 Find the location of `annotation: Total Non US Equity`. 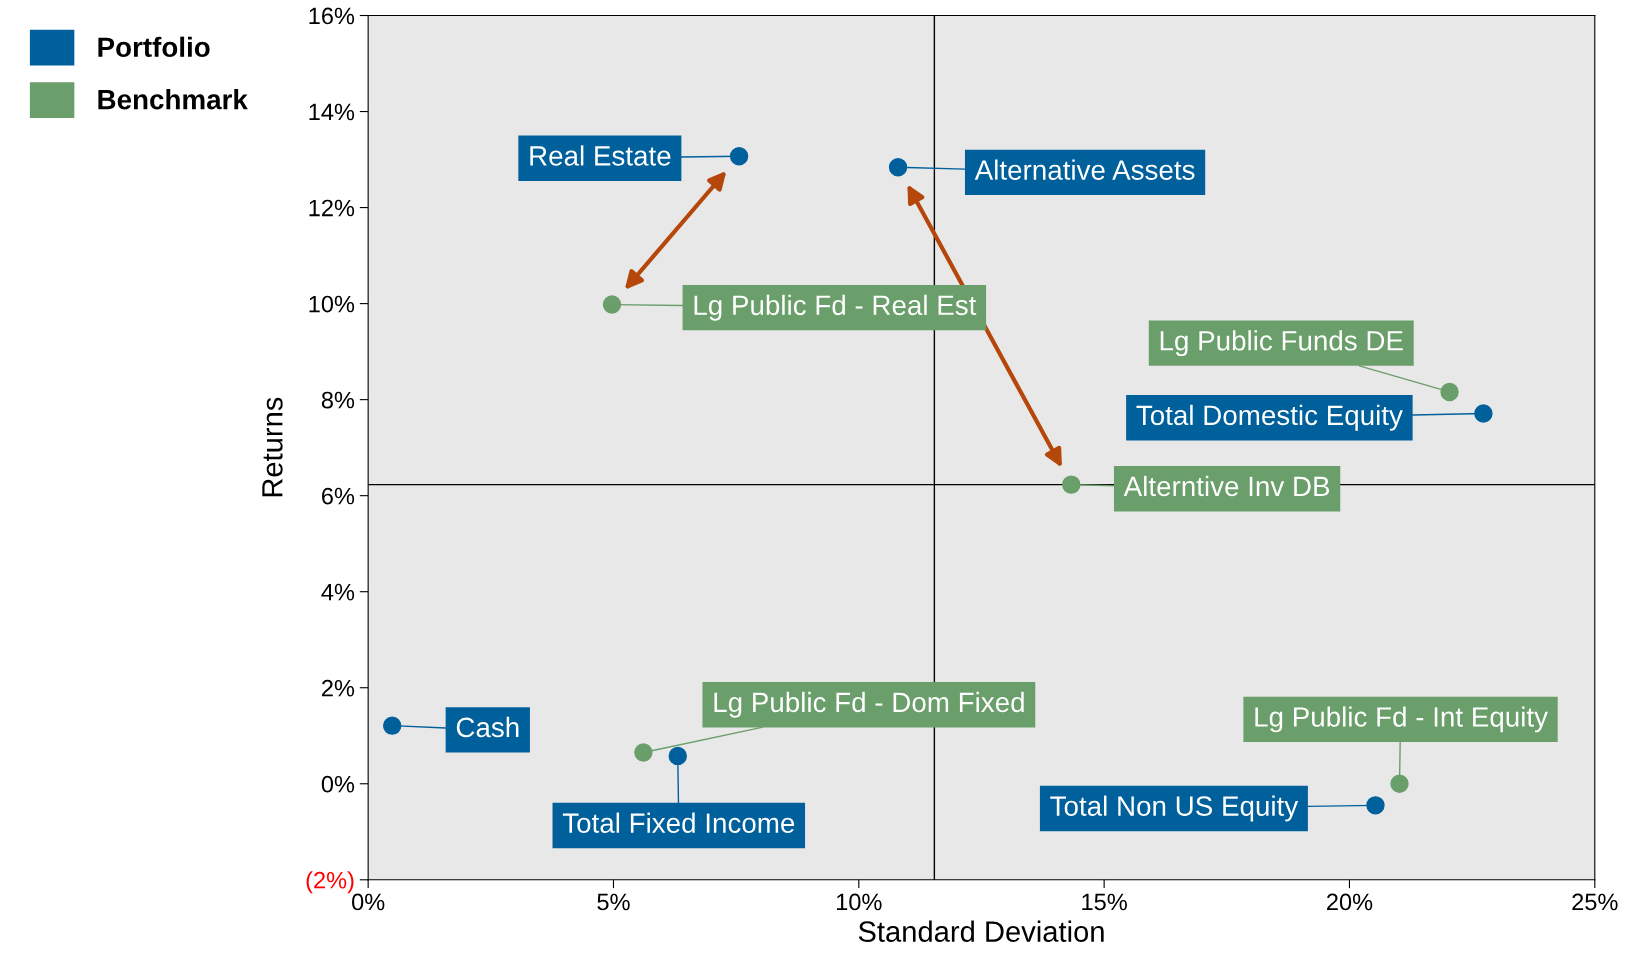

annotation: Total Non US Equity is located at coordinates (1174, 808).